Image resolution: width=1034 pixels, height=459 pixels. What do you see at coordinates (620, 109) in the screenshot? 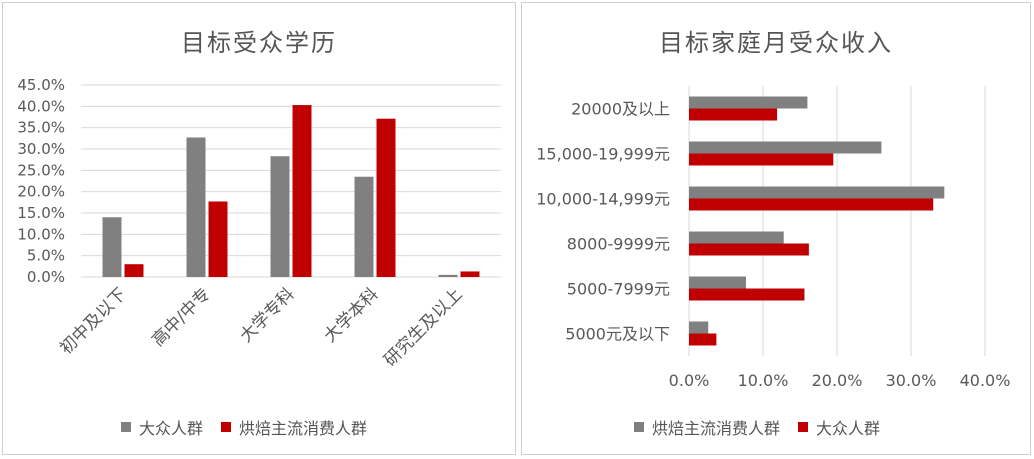
I see `y-tick-label: 20000及以上` at bounding box center [620, 109].